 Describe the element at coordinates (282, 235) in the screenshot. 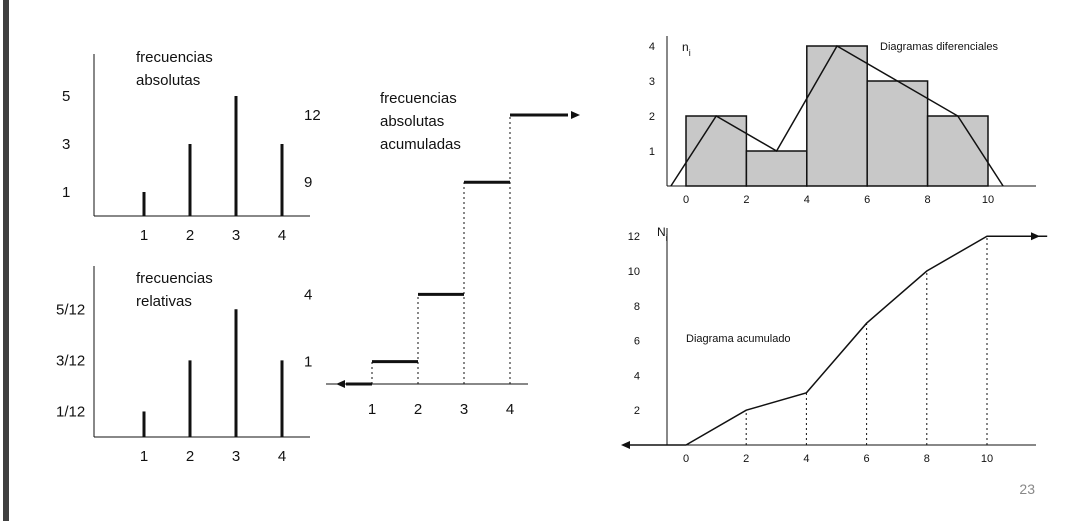

I see `abs-x-tick-4: 4` at that location.